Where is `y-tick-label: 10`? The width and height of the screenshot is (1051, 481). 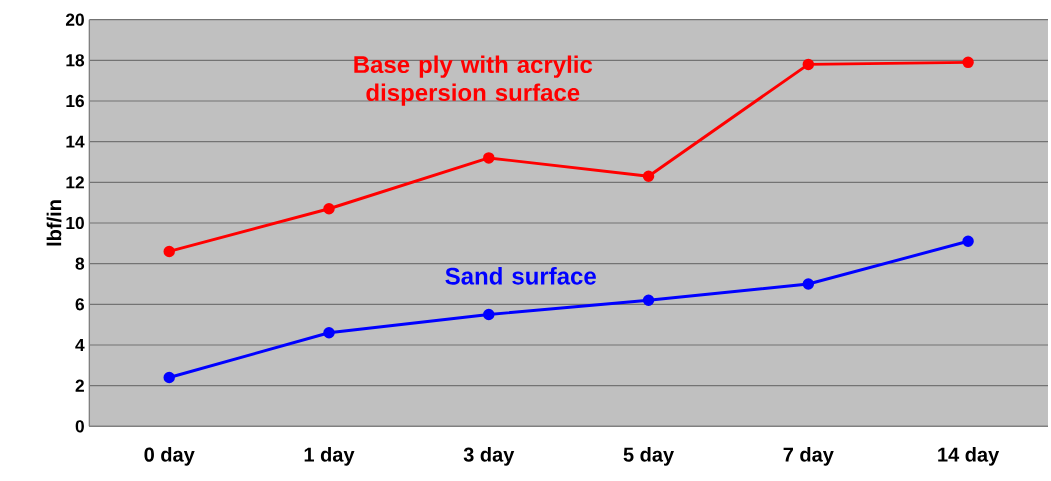
y-tick-label: 10 is located at coordinates (75, 223).